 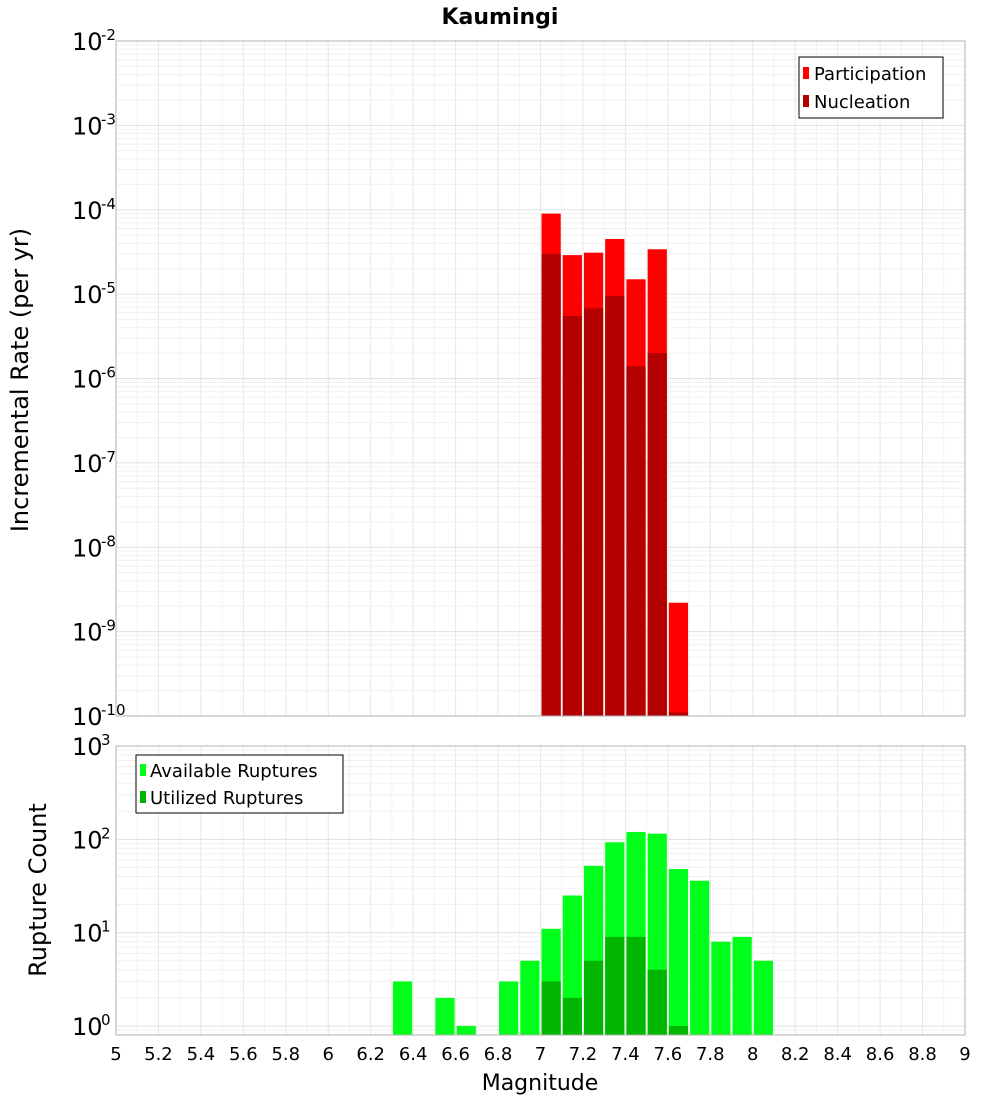 I want to click on participation-bar, so click(x=678, y=659).